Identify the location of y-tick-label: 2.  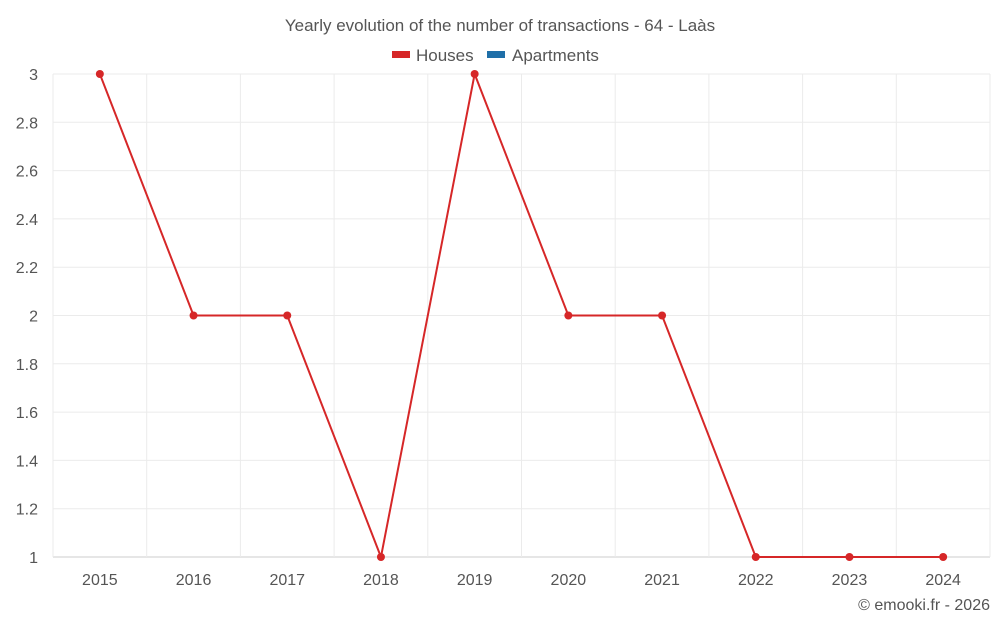
(33, 317).